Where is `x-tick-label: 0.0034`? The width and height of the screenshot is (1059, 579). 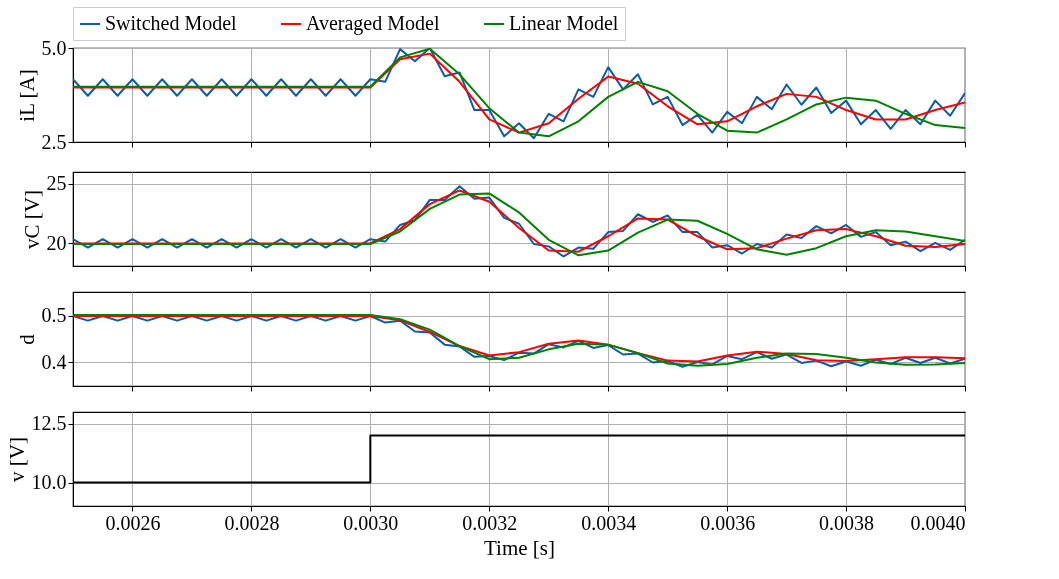
x-tick-label: 0.0034 is located at coordinates (609, 522).